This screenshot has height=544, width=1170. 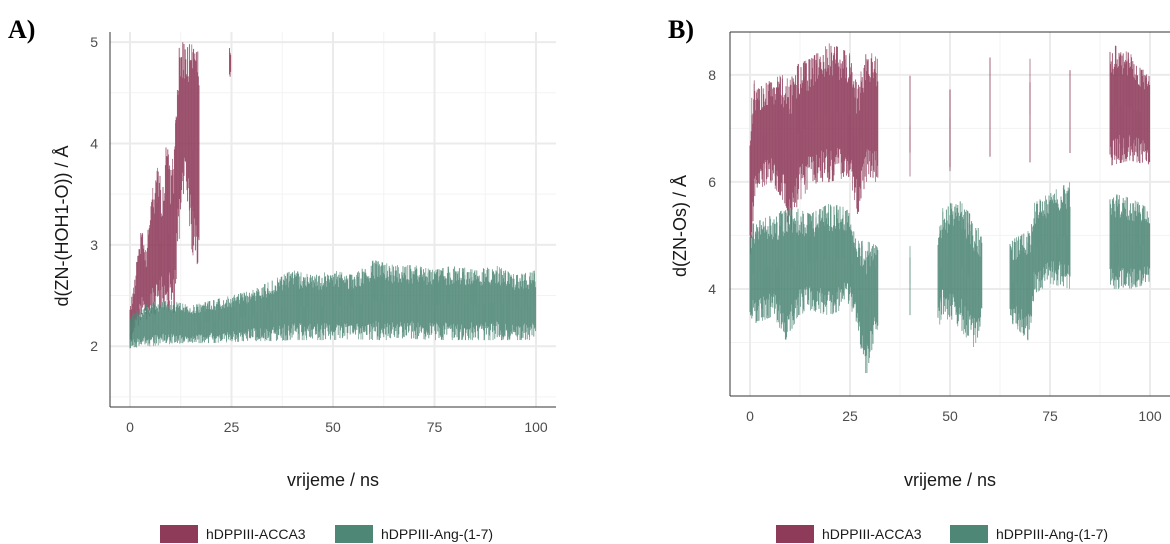 What do you see at coordinates (94, 346) in the screenshot?
I see `y-tick-label: 2` at bounding box center [94, 346].